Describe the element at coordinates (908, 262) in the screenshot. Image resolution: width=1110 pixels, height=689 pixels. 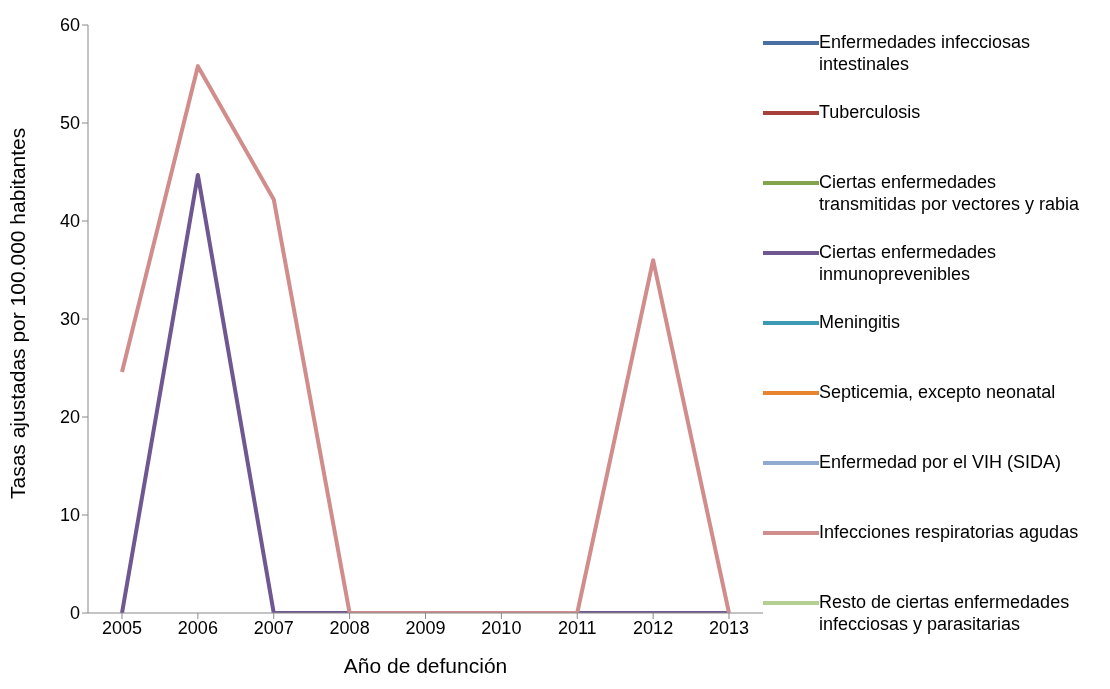
I see `legend-label: Ciertas enfermedades inmunoprevenibles` at that location.